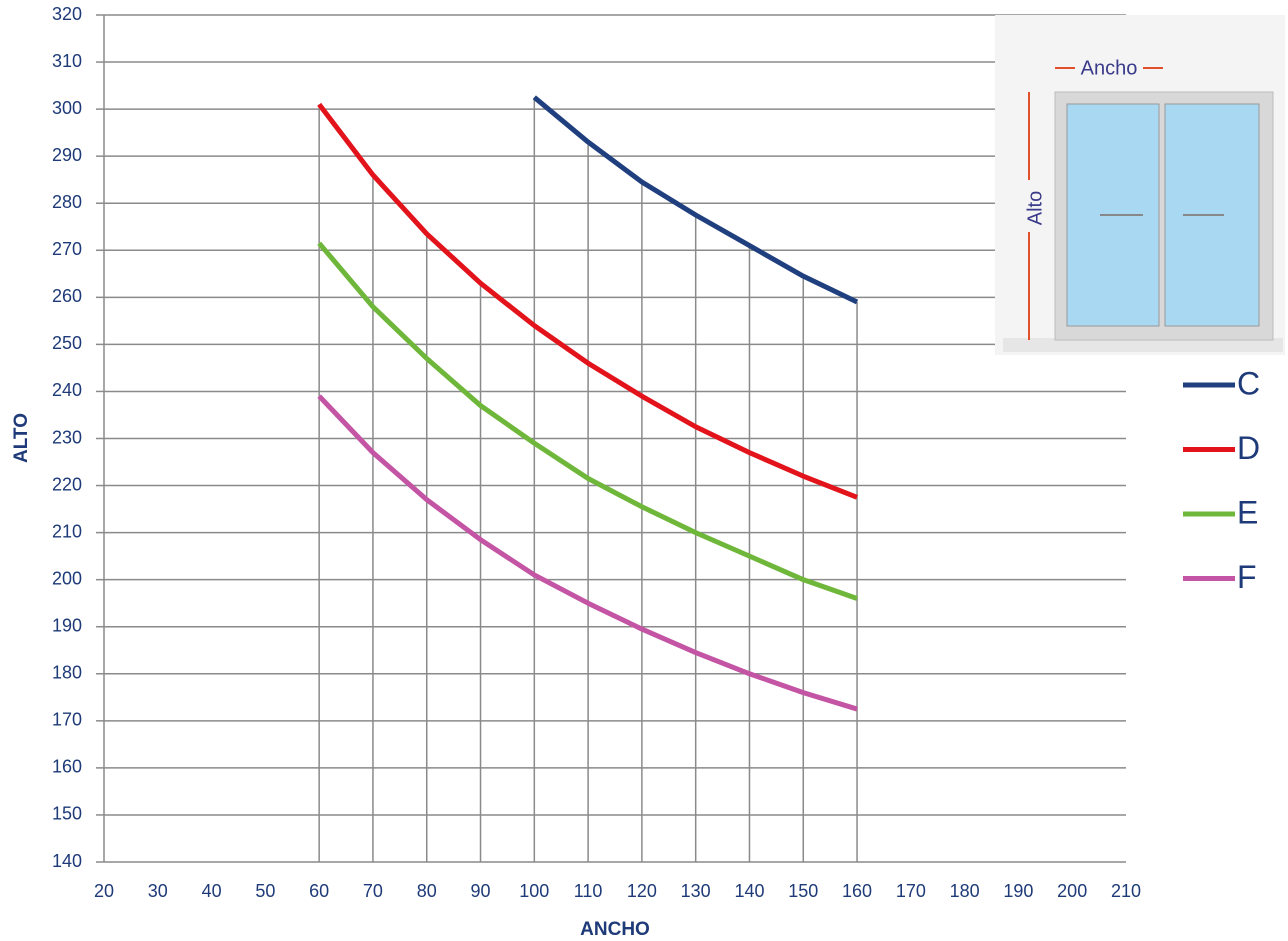 The image size is (1288, 941). What do you see at coordinates (265, 891) in the screenshot?
I see `x-tick-label: 50` at bounding box center [265, 891].